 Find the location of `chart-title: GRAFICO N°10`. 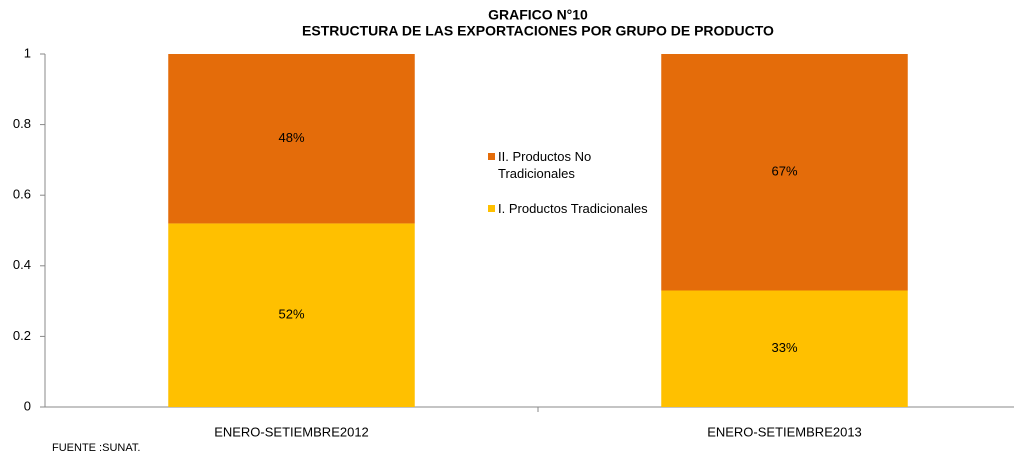

chart-title: GRAFICO N°10 is located at coordinates (538, 15).